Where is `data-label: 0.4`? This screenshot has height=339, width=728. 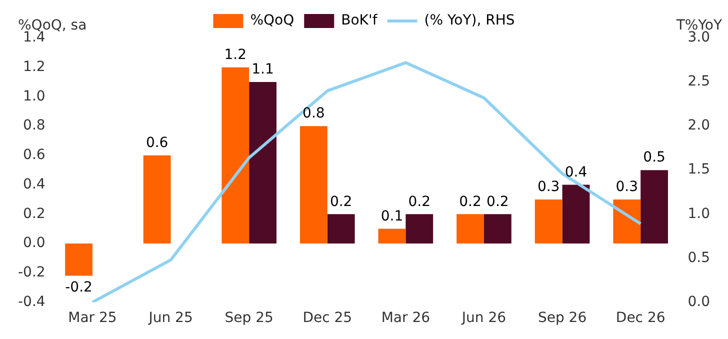 data-label: 0.4 is located at coordinates (576, 172).